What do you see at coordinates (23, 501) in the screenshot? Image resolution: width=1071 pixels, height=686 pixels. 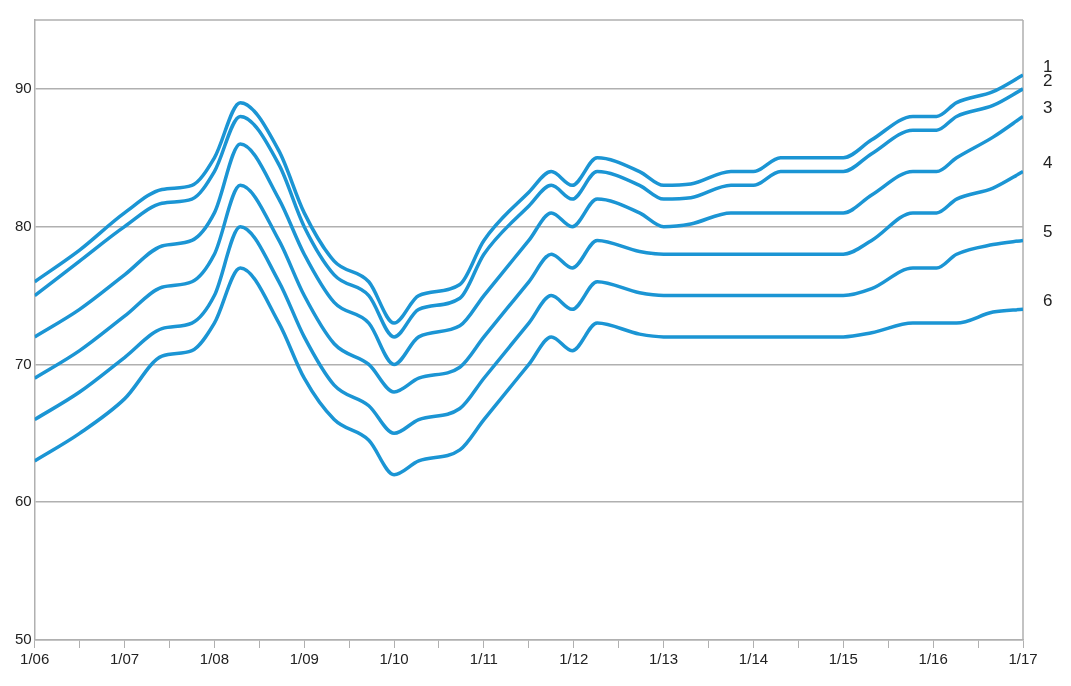 I see `y-tick-label: 60` at bounding box center [23, 501].